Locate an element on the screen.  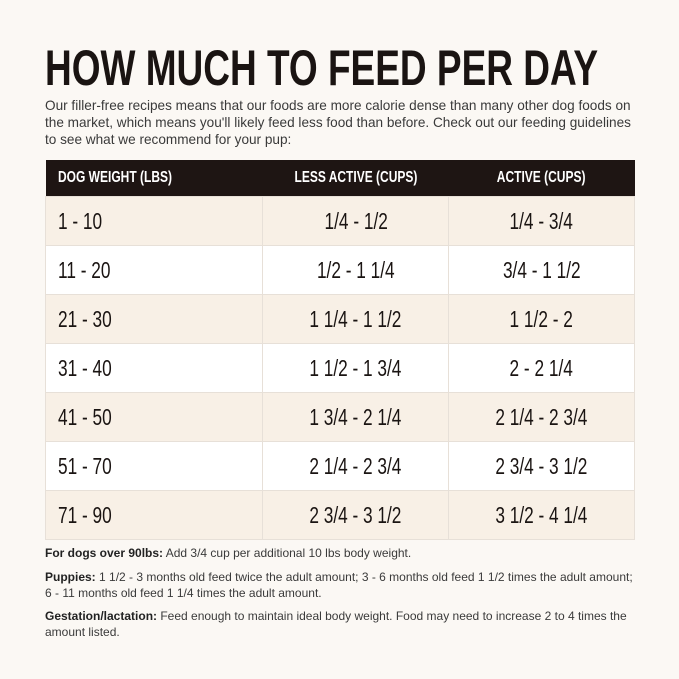
header-label: ACTIVE (CUPS) is located at coordinates (541, 177).